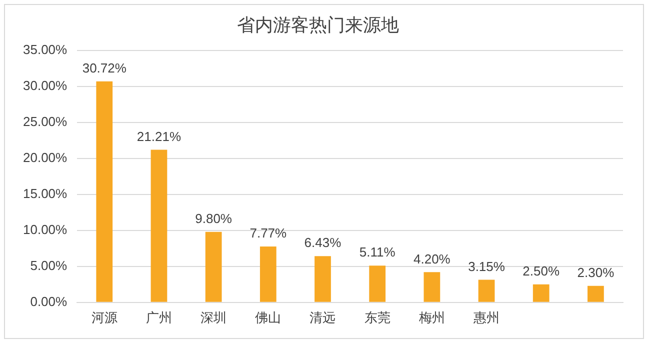 This screenshot has height=345, width=650. Describe the element at coordinates (432, 258) in the screenshot. I see `data-label: 4.20%` at that location.